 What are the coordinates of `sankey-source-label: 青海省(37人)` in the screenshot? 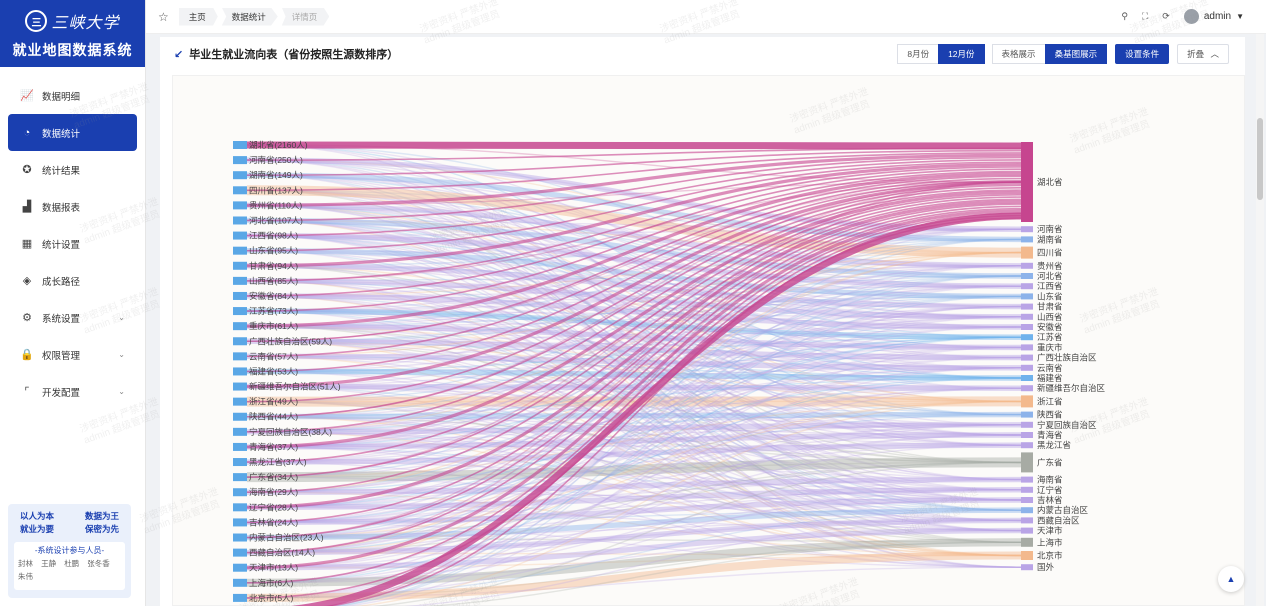 It's located at (273, 447).